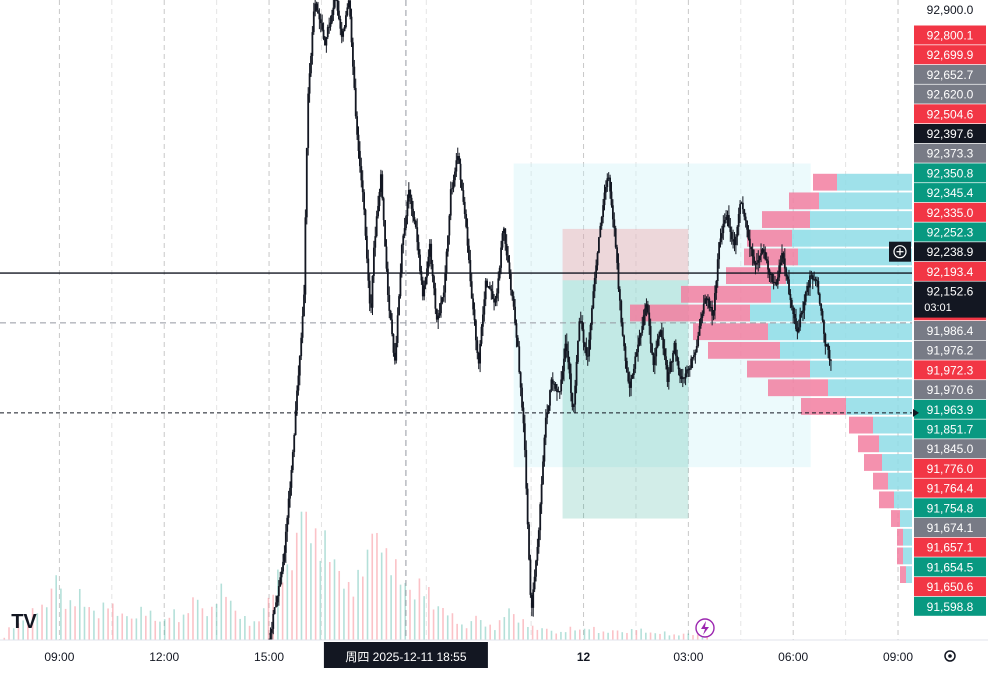 Image resolution: width=988 pixels, height=675 pixels. What do you see at coordinates (950, 370) in the screenshot?
I see `price-label: 91,972.3` at bounding box center [950, 370].